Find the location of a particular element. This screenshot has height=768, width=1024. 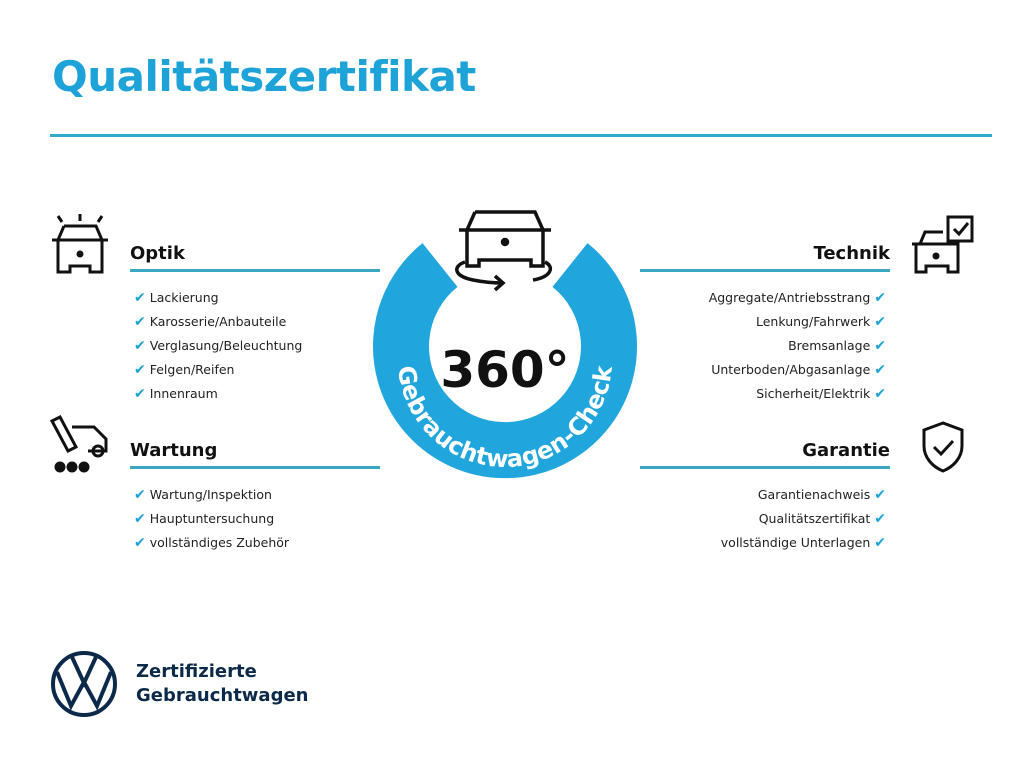

badge-ring is located at coordinates (505, 361).